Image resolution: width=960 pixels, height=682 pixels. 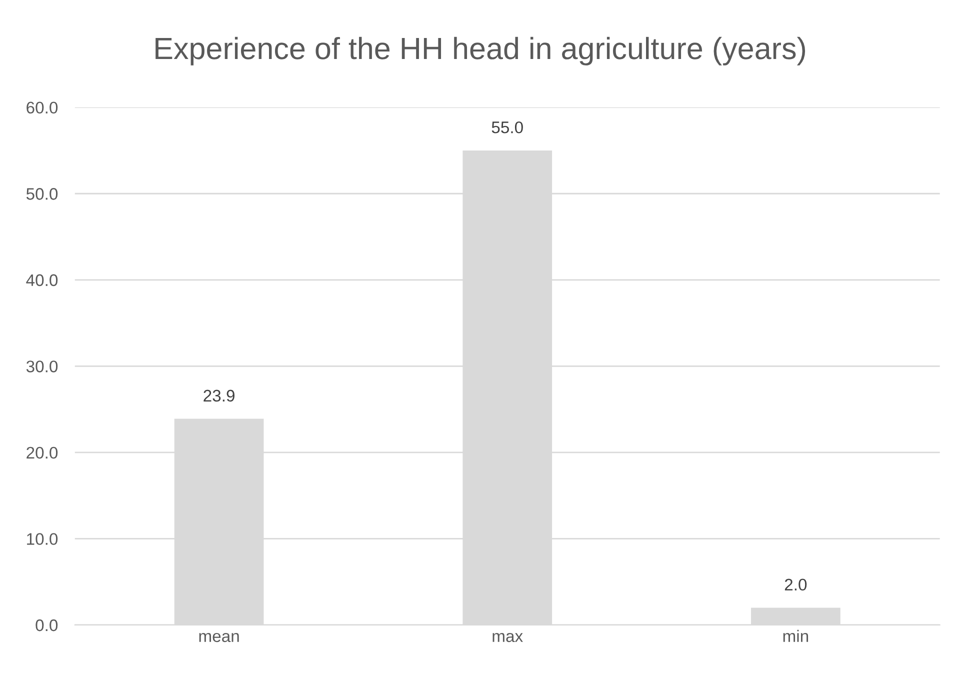 What do you see at coordinates (507, 637) in the screenshot?
I see `x-tick-label: max` at bounding box center [507, 637].